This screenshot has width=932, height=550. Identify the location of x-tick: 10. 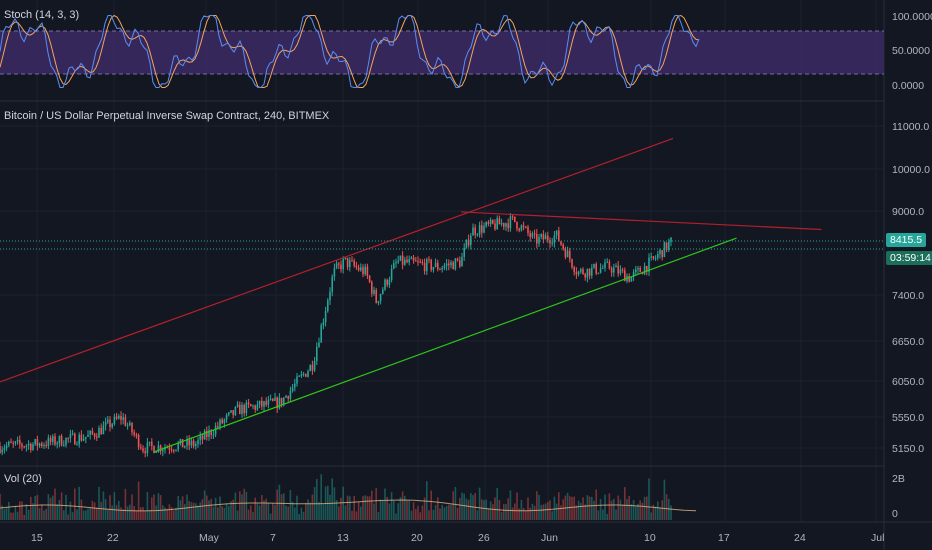
(650, 538).